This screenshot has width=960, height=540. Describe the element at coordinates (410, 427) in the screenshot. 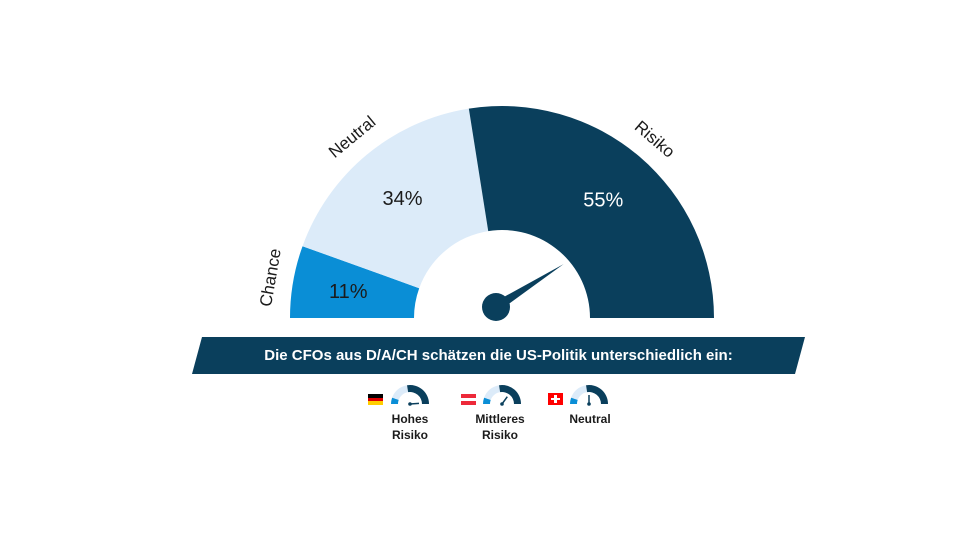

I see `legend-label-germany: Hohes Risiko` at that location.